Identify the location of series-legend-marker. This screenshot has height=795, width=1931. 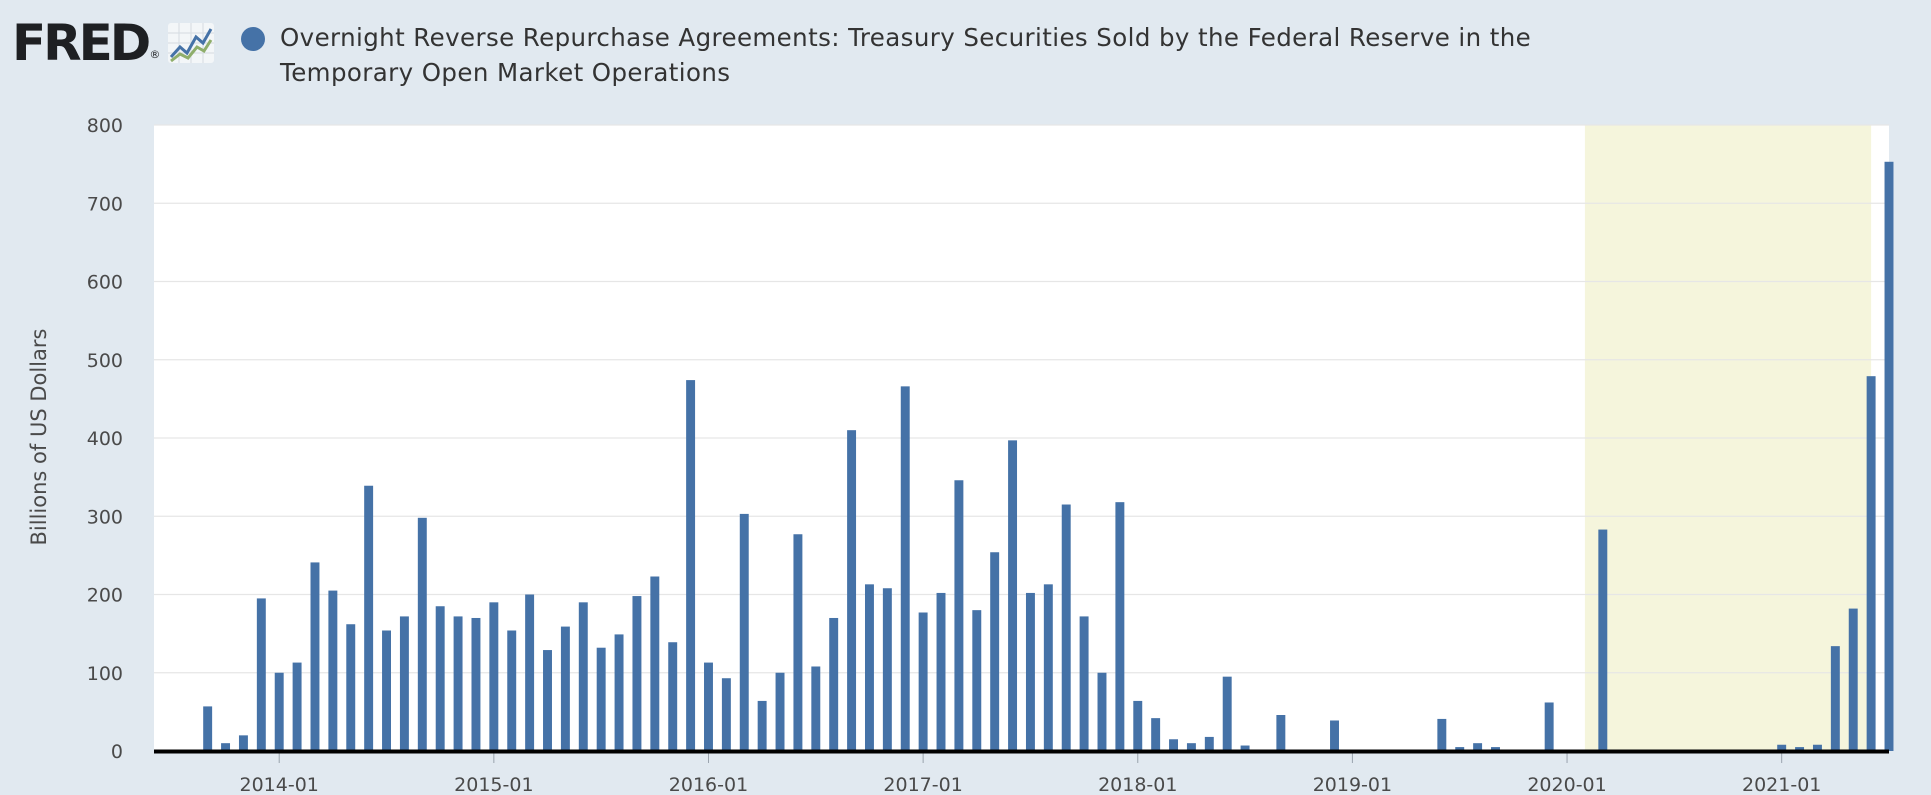
(253, 39).